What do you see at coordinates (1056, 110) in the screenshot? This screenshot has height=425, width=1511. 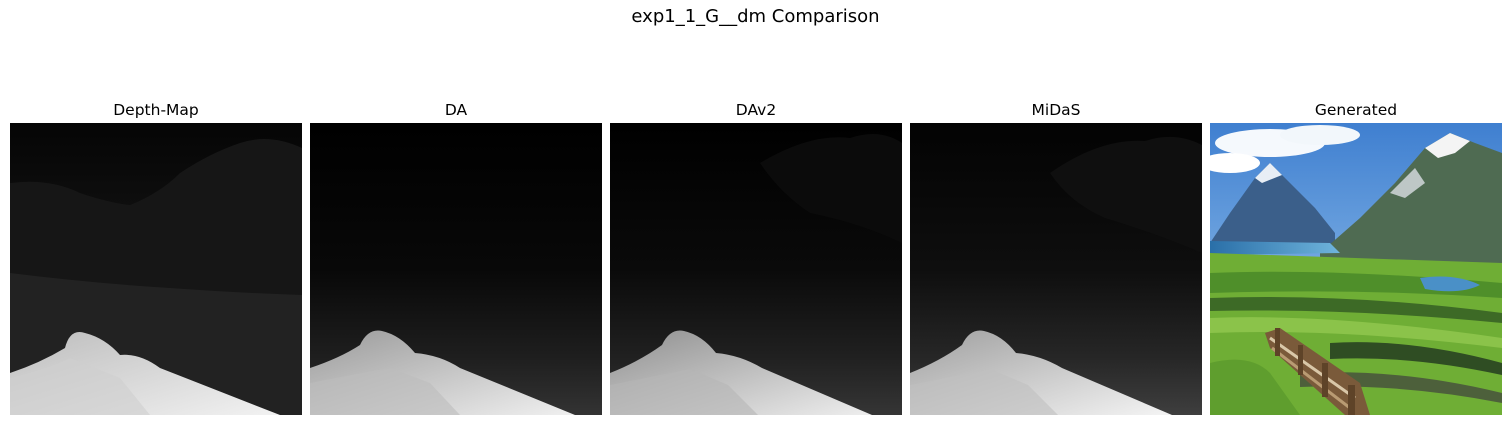 I see `panel-title-midas: MiDaS` at bounding box center [1056, 110].